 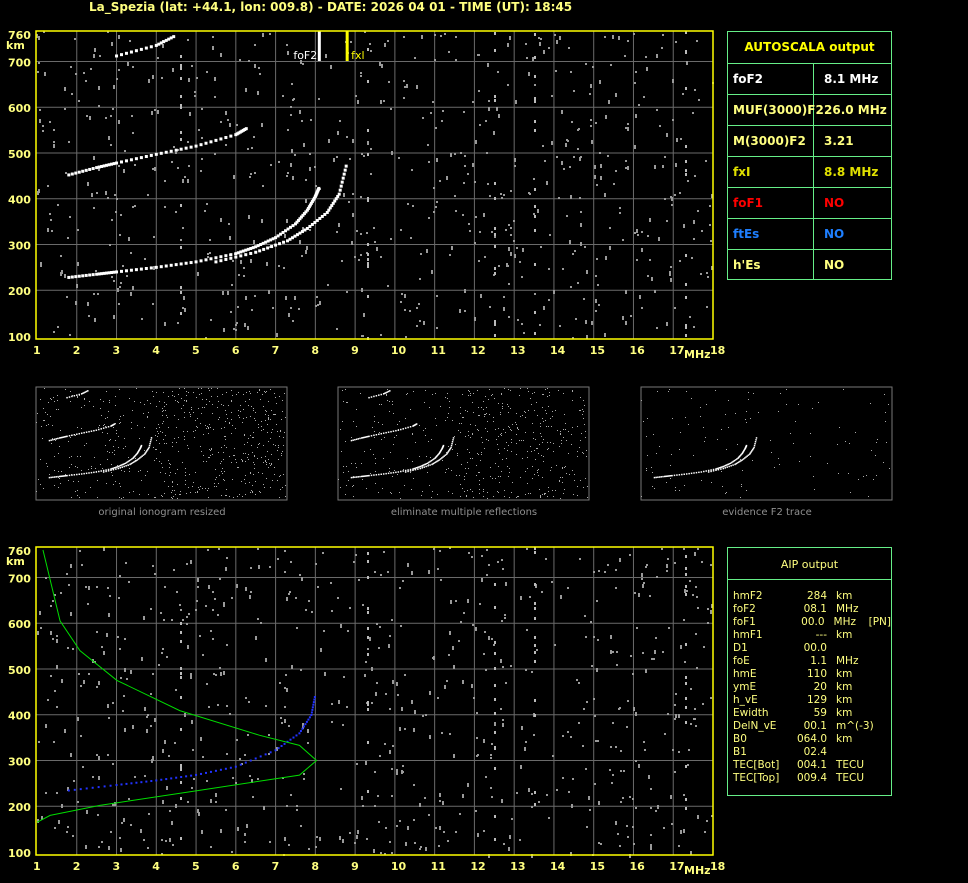 What do you see at coordinates (834, 234) in the screenshot?
I see `autoscala-value: NO` at bounding box center [834, 234].